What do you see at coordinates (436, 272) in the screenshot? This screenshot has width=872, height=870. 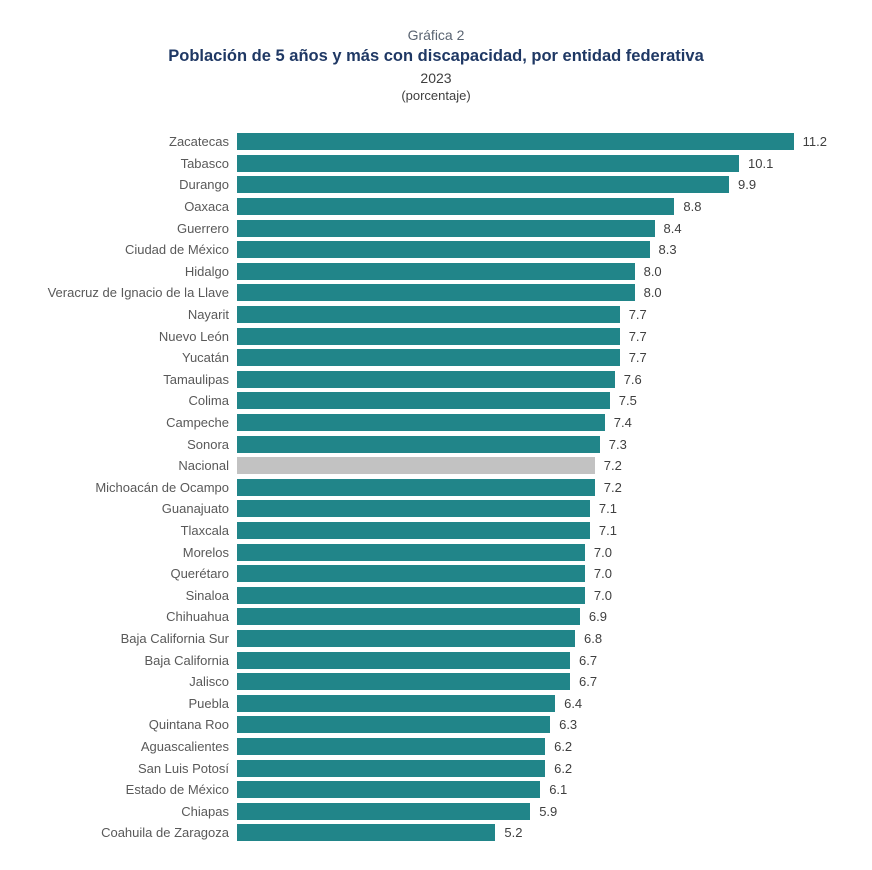 I see `chart-row: Hidalgo 8.0` at bounding box center [436, 272].